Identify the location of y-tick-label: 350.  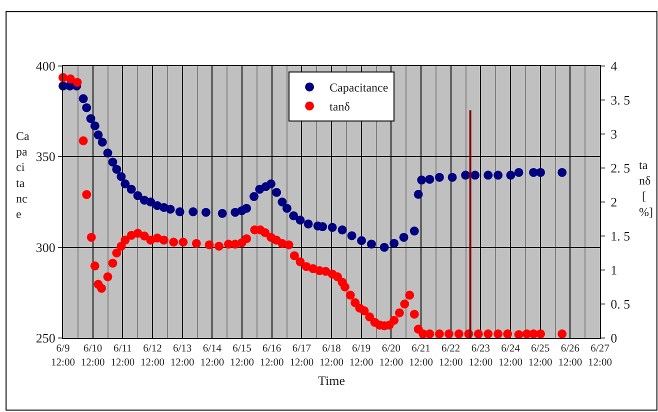
(46, 156).